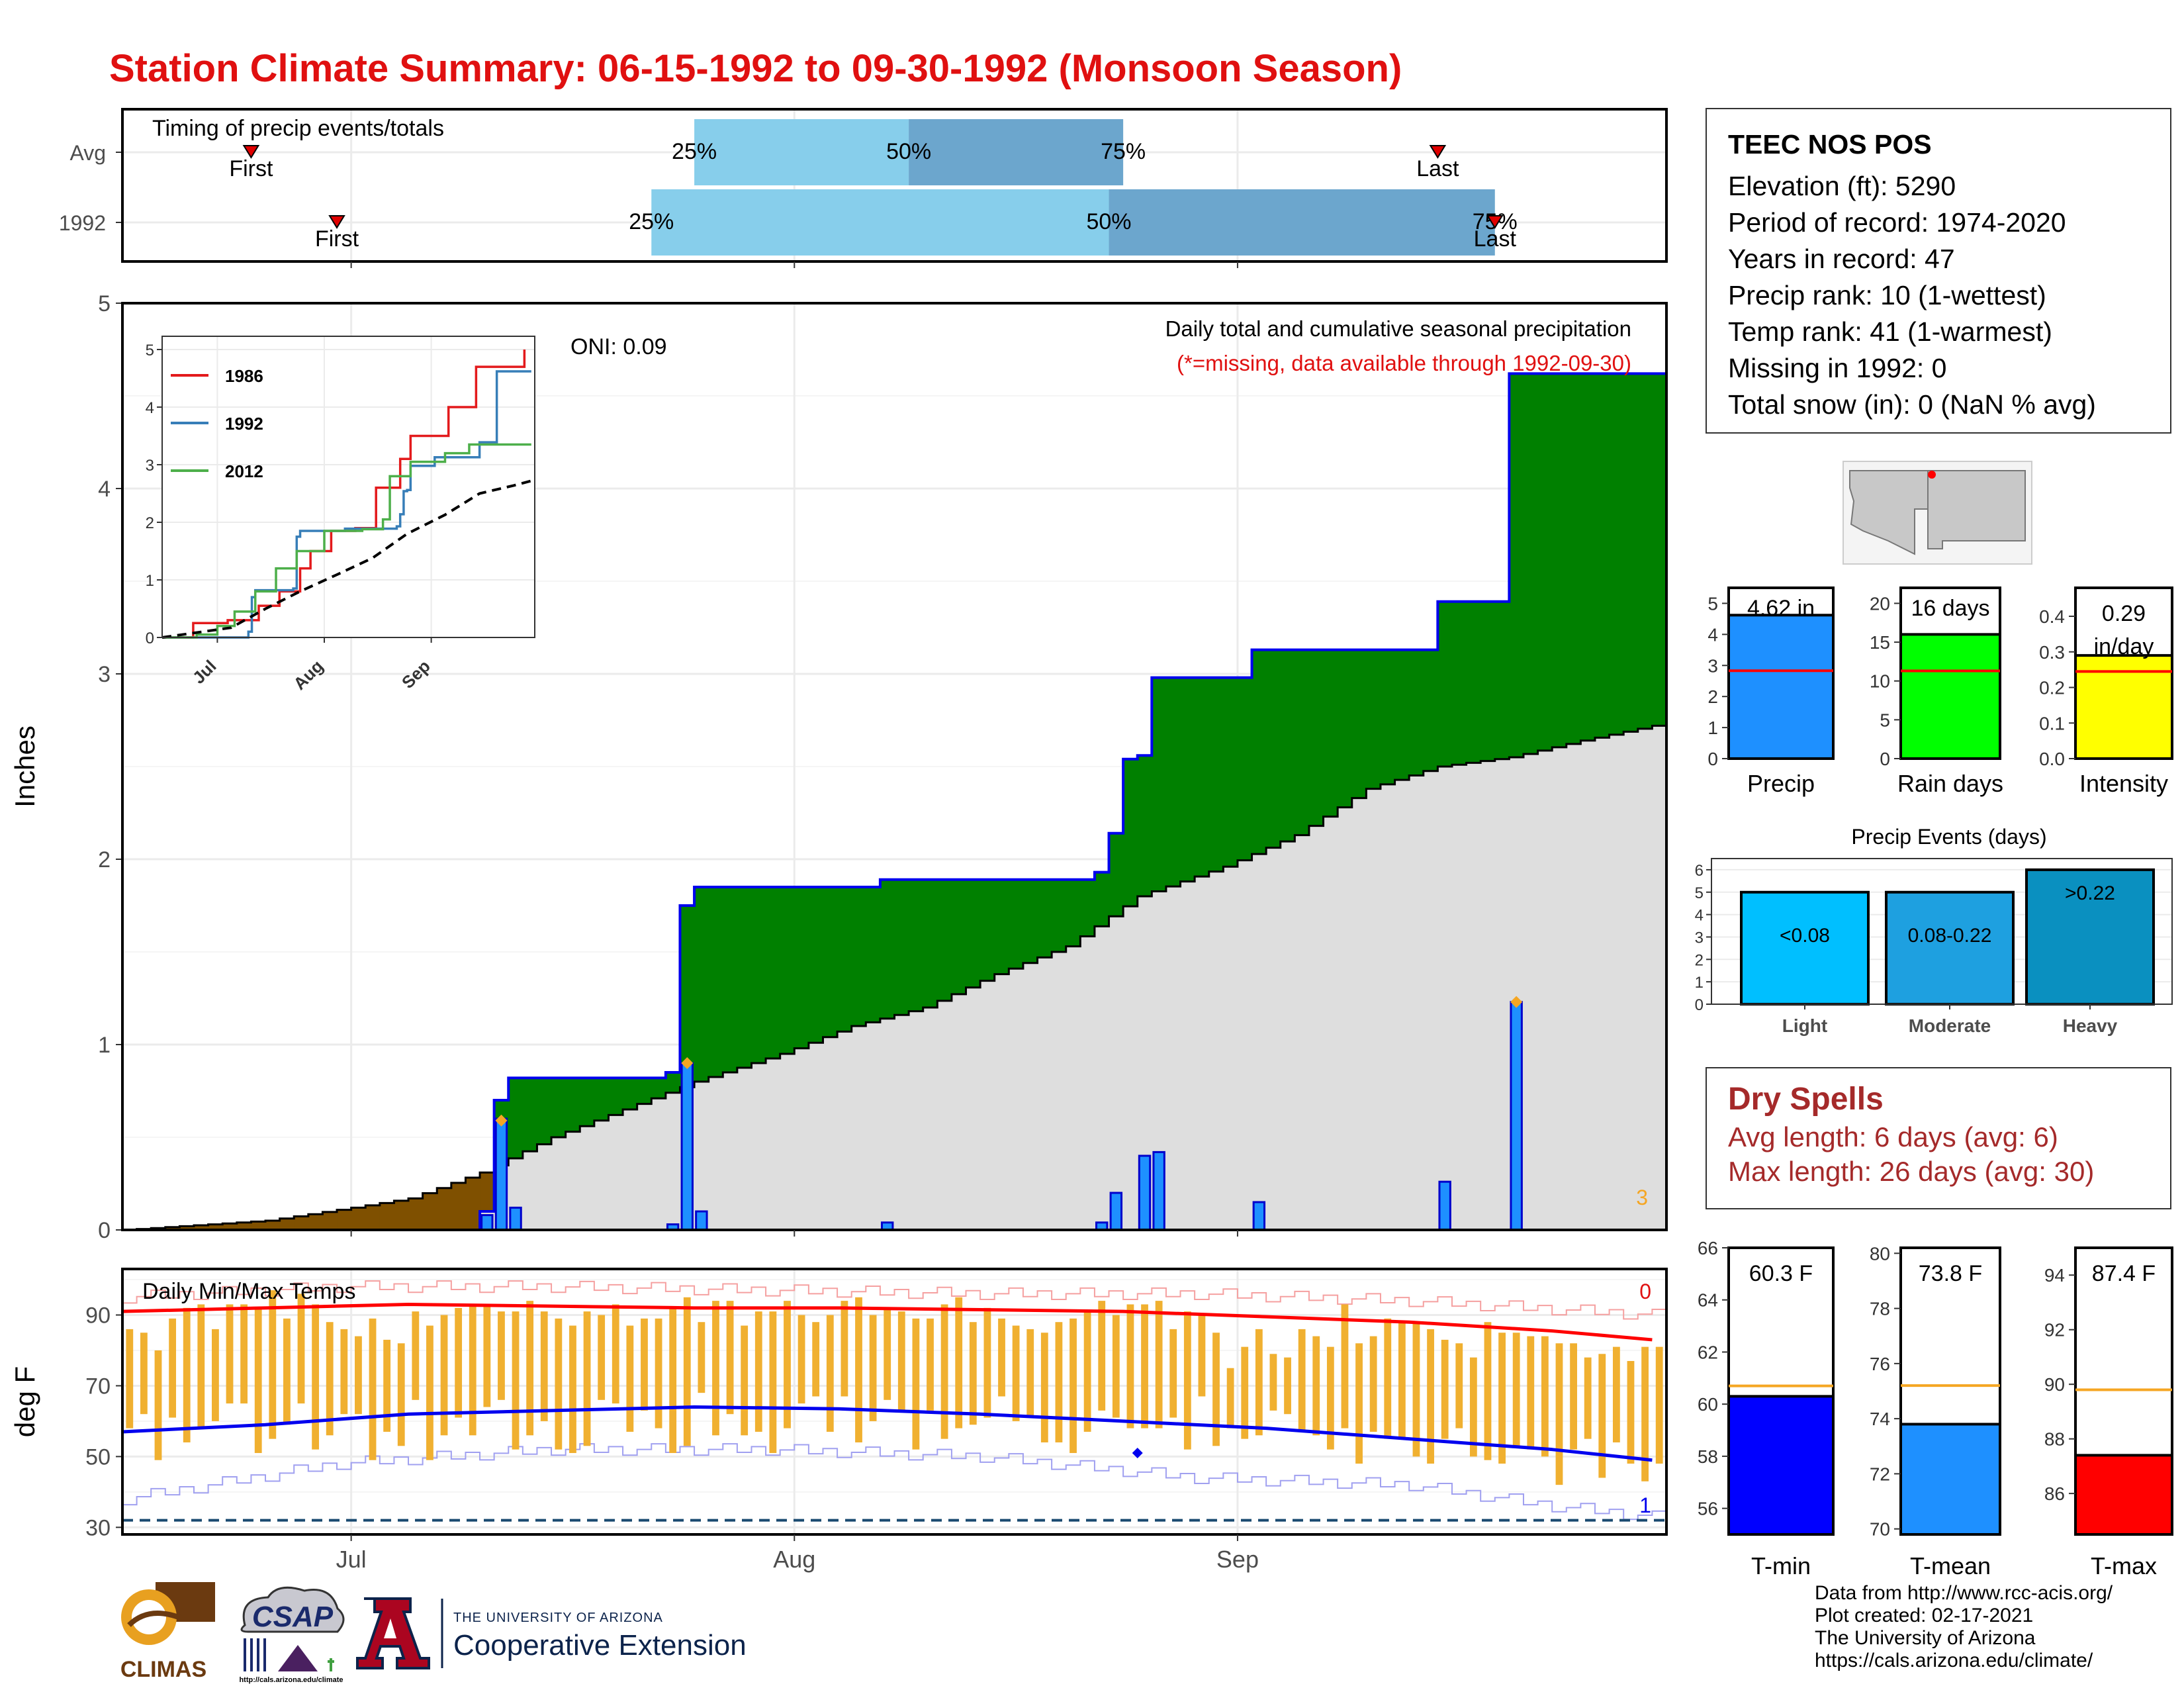 This screenshot has width=2184, height=1688. I want to click on summary-panel-label: T-mean, so click(1951, 1565).